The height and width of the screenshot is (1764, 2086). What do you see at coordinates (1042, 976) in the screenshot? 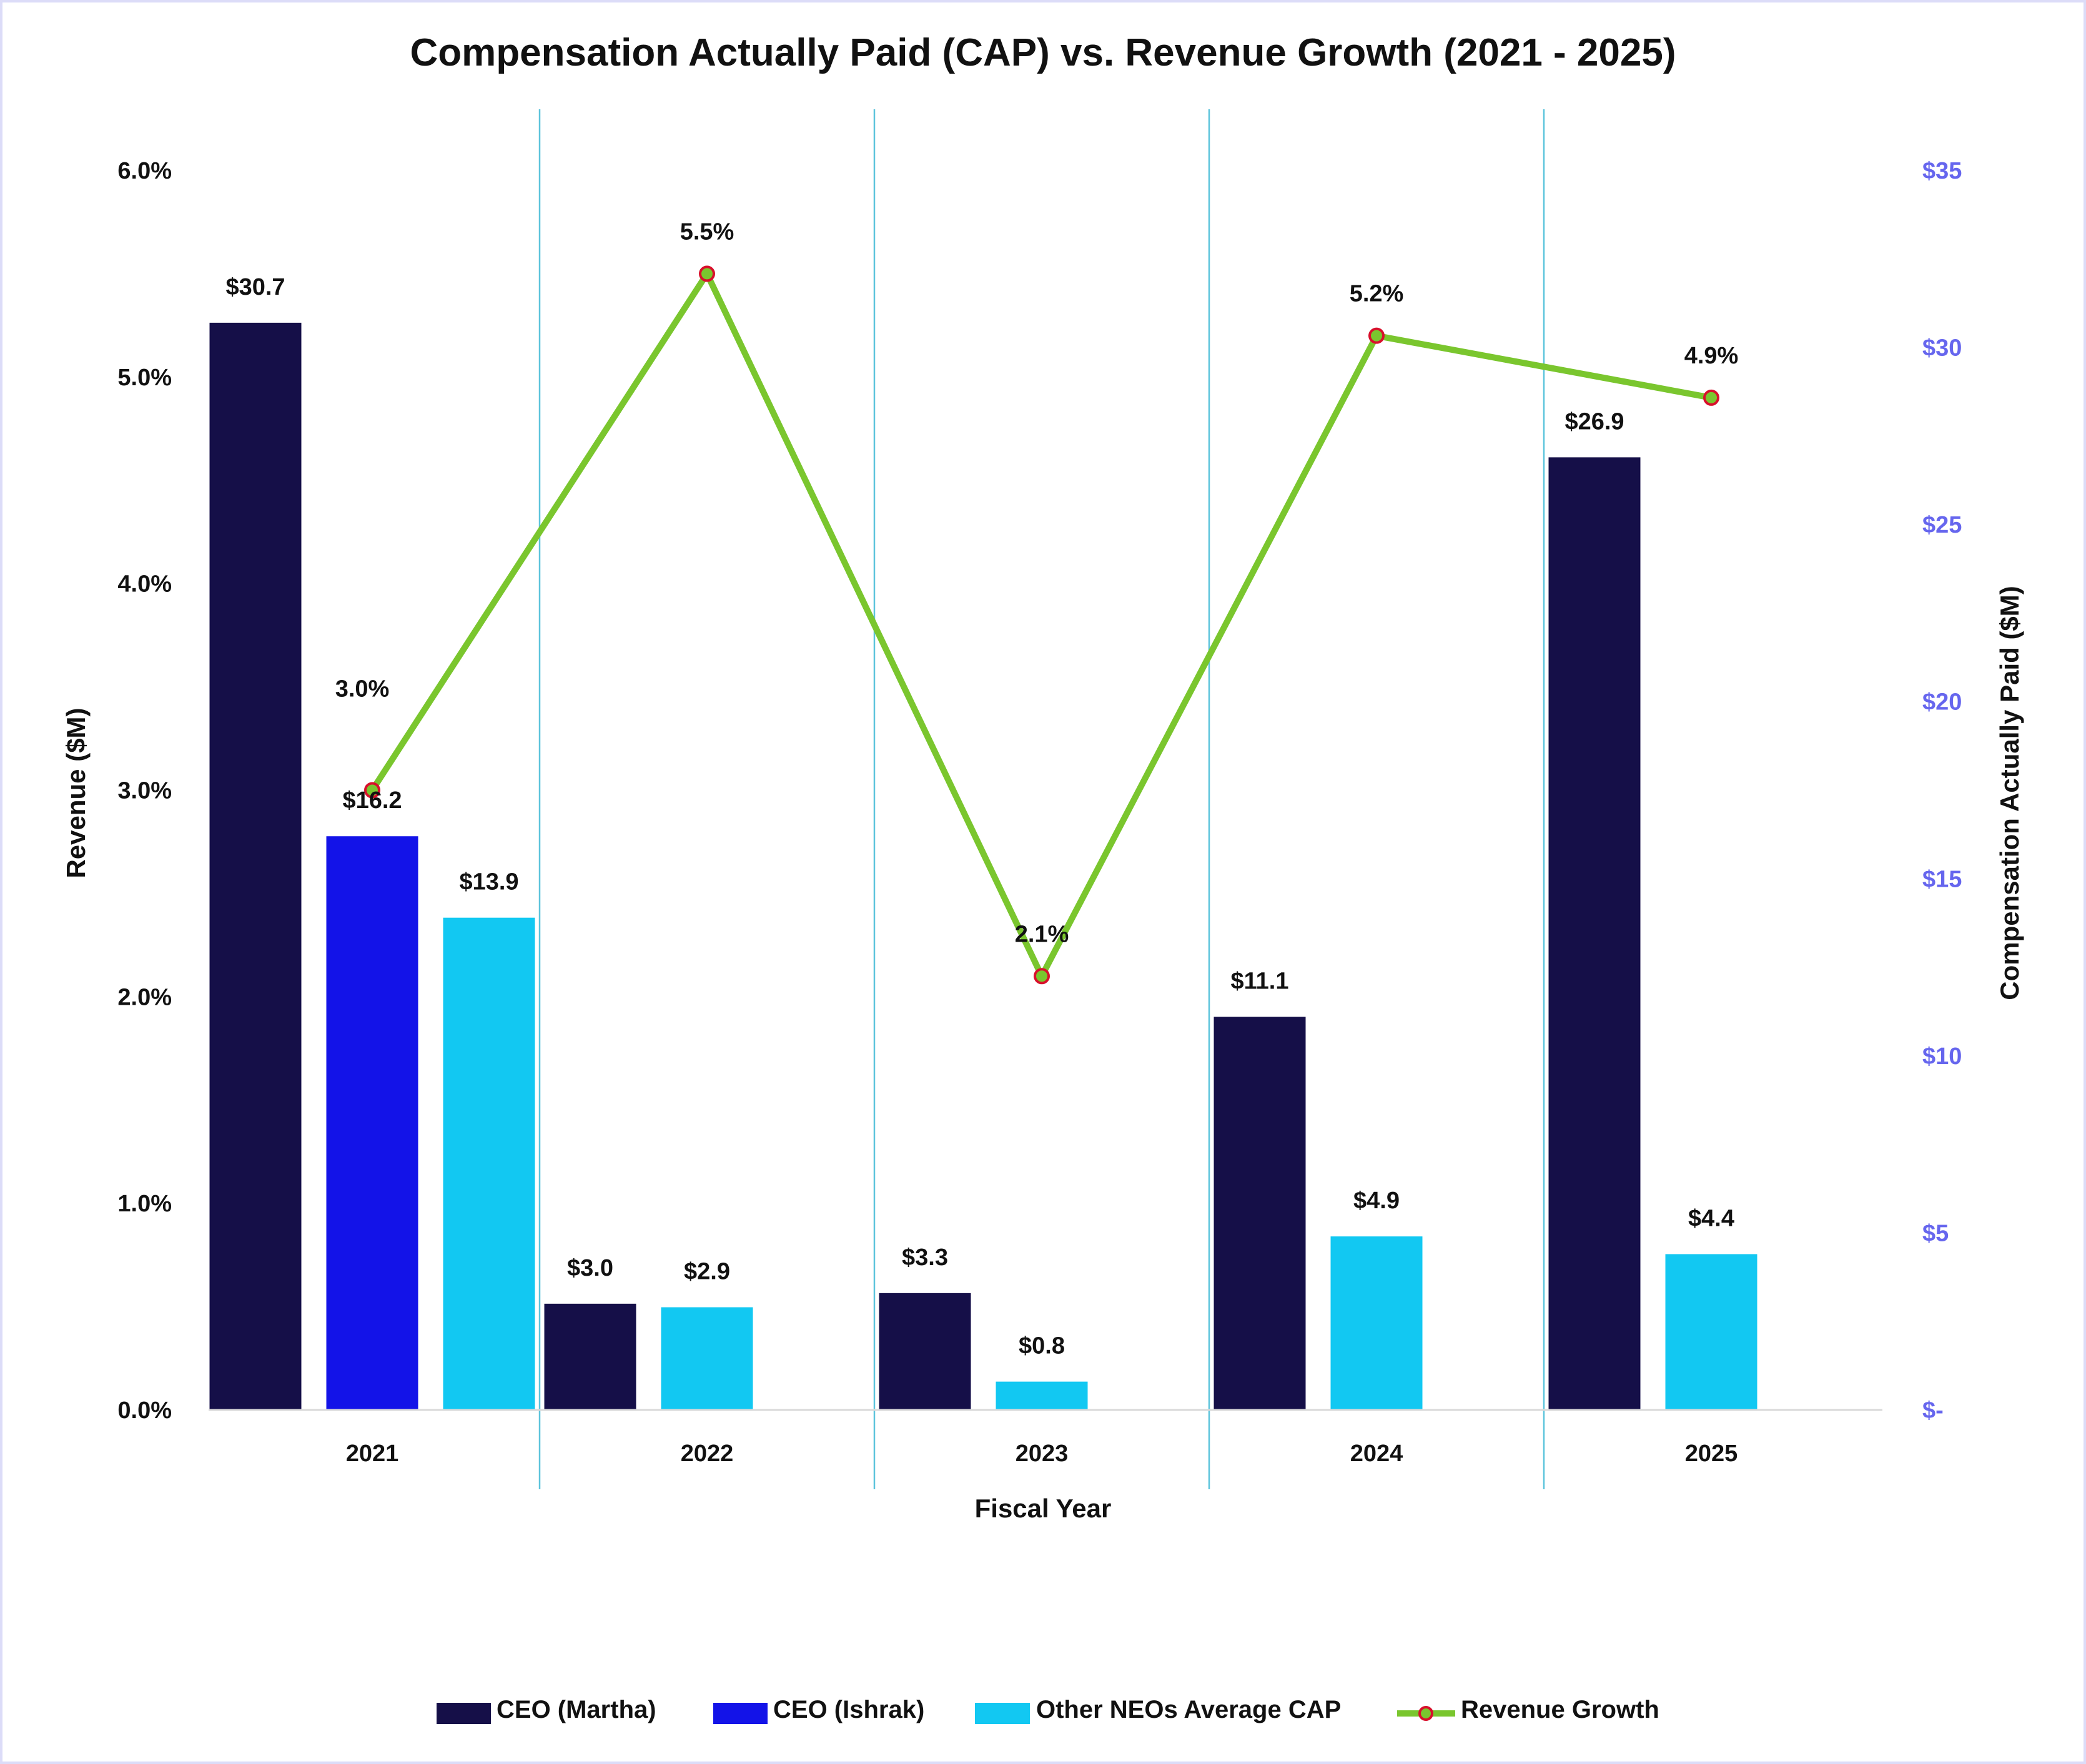
I see `revenue-growth-point-2023` at bounding box center [1042, 976].